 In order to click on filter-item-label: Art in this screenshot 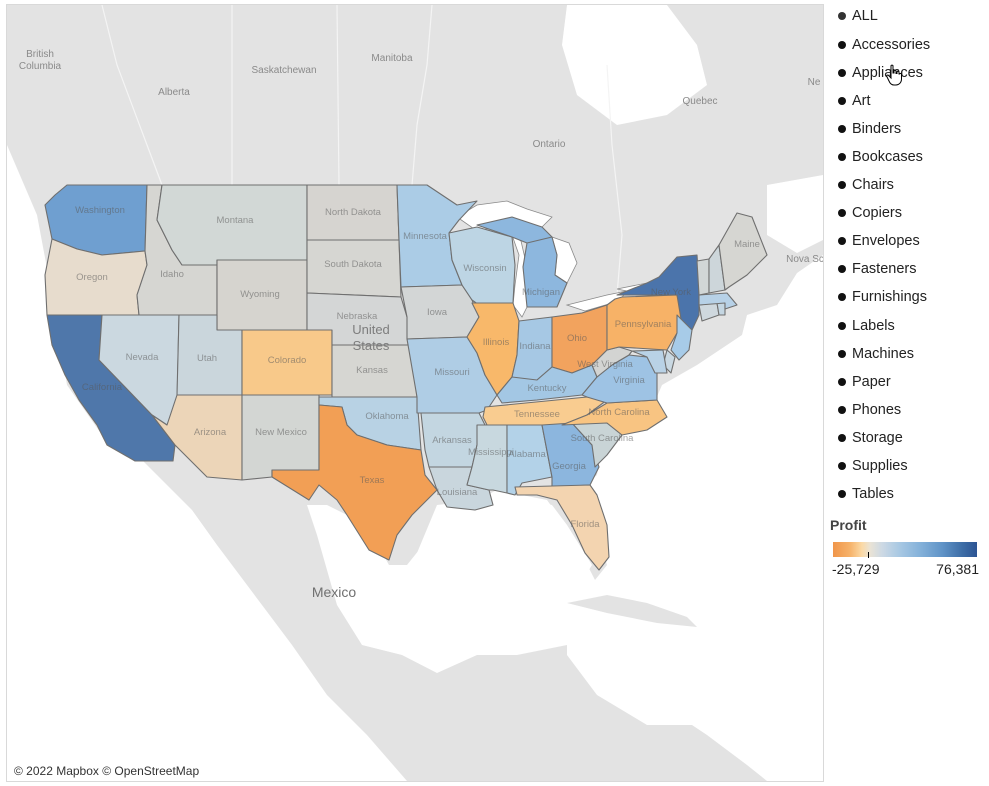, I will do `click(861, 101)`.